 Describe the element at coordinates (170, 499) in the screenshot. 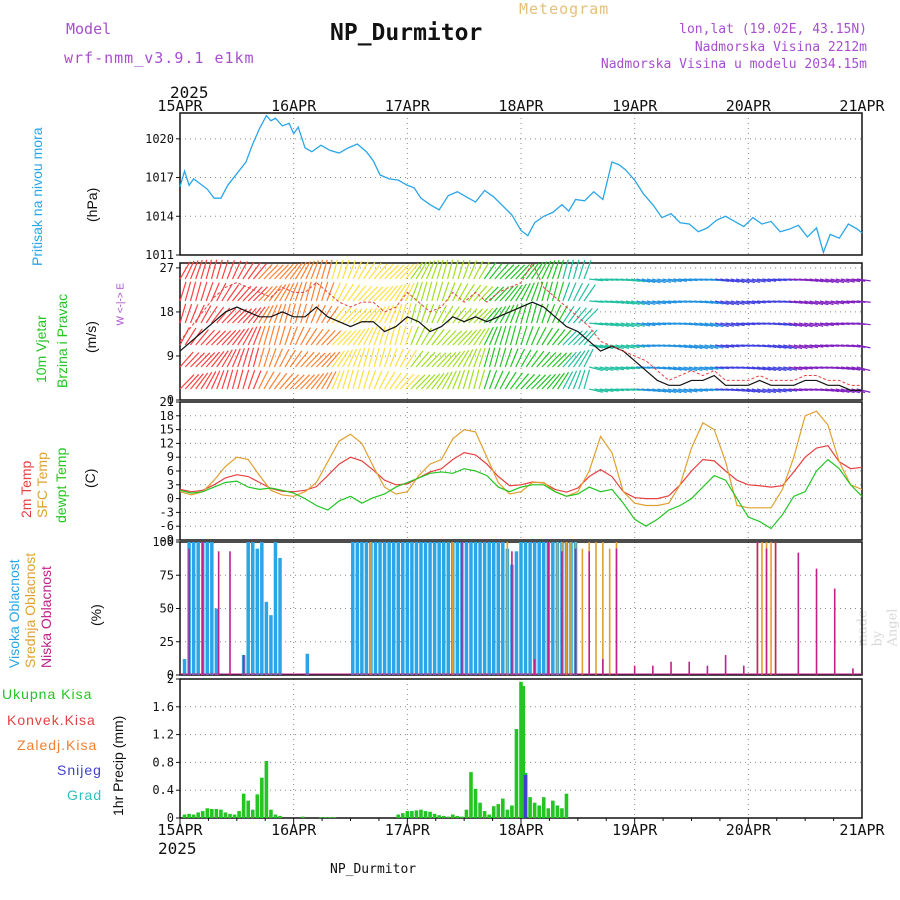

I see `y-tick-label: 0` at that location.